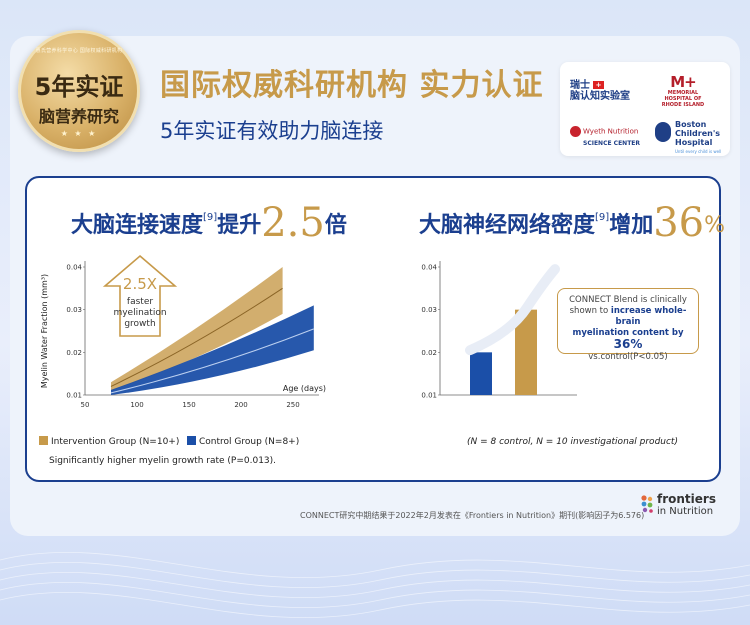  What do you see at coordinates (74, 310) in the screenshot?
I see `y-tick-label: 0.03` at bounding box center [74, 310].